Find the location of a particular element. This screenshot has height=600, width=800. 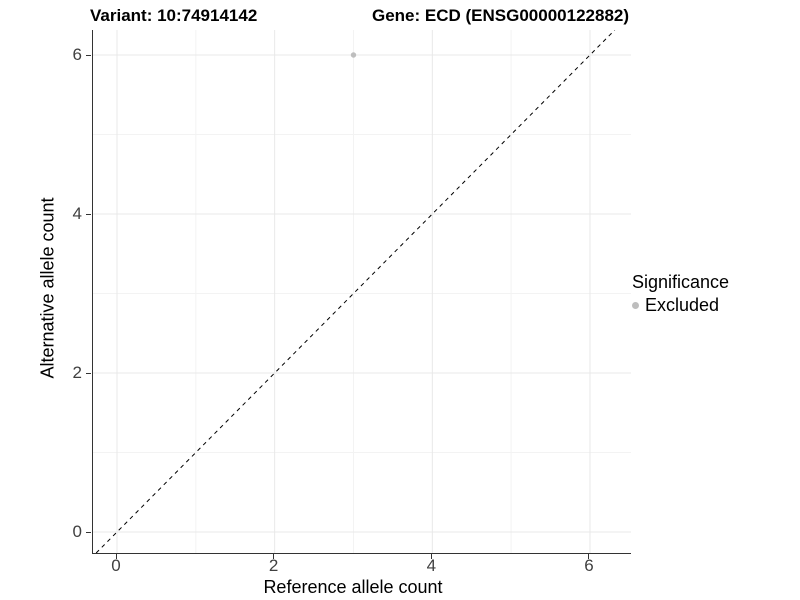

legend: Significance Excluded is located at coordinates (680, 293).